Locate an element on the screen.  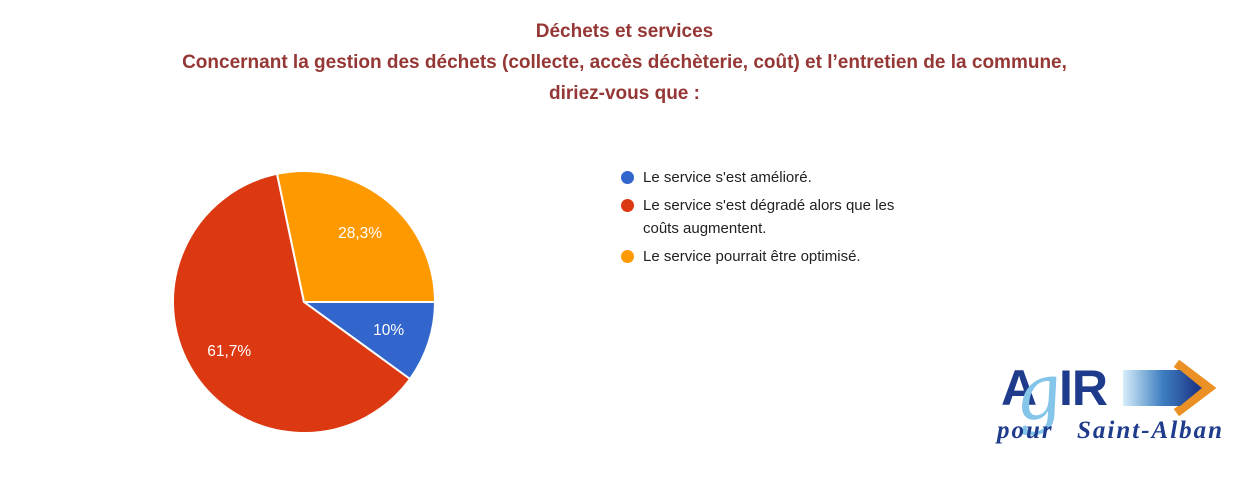
pie-slice-label: 61,7% is located at coordinates (229, 351).